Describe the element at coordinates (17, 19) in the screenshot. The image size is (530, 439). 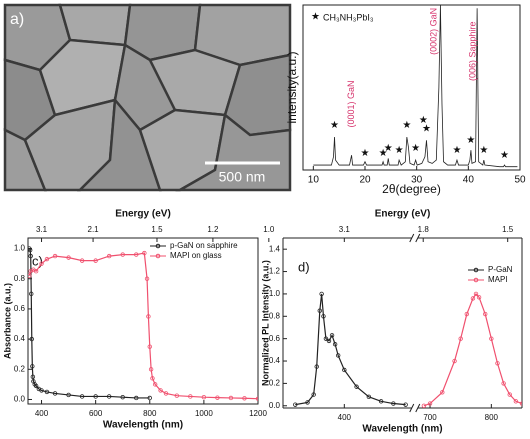
I see `panel-label: a)` at that location.